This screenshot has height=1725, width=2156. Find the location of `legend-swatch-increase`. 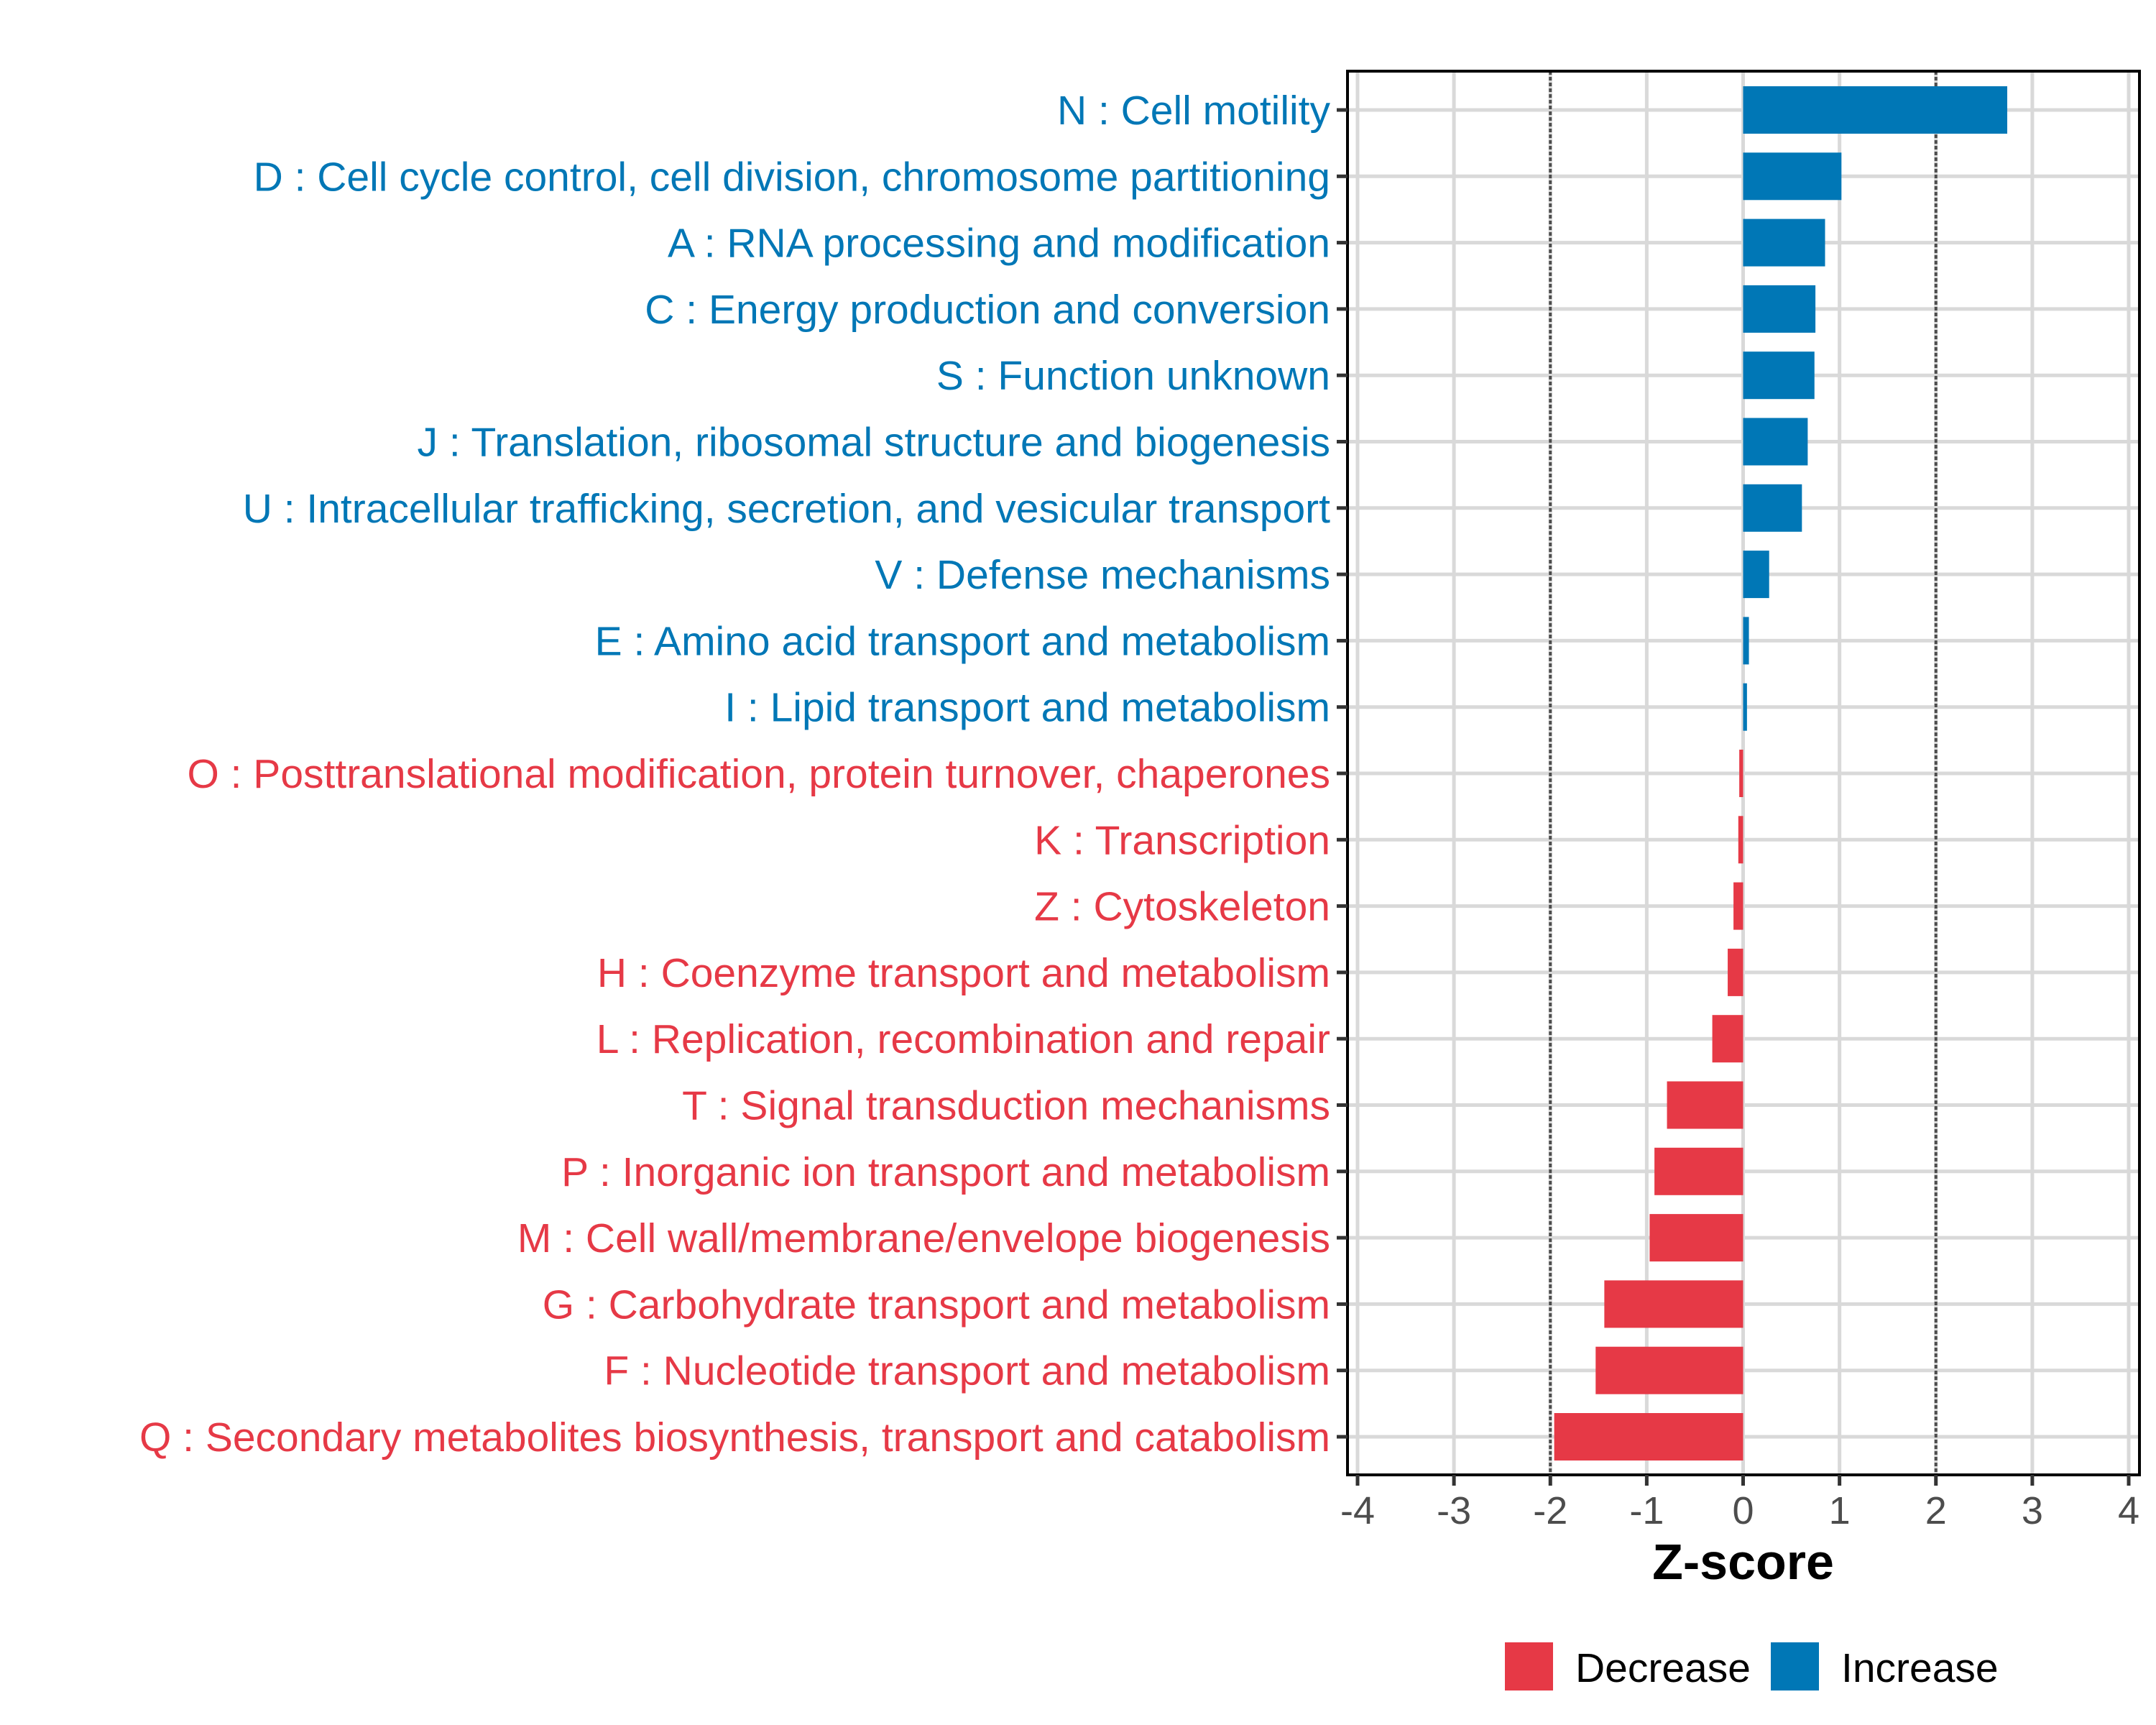

legend-swatch-increase is located at coordinates (1795, 1666).